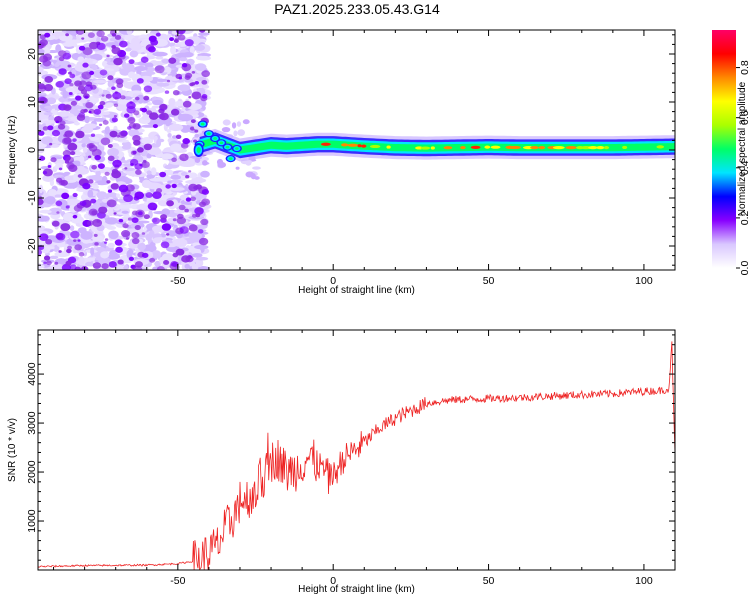  Describe the element at coordinates (744, 67) in the screenshot. I see `colorbar-tick-label: 0.8` at that location.